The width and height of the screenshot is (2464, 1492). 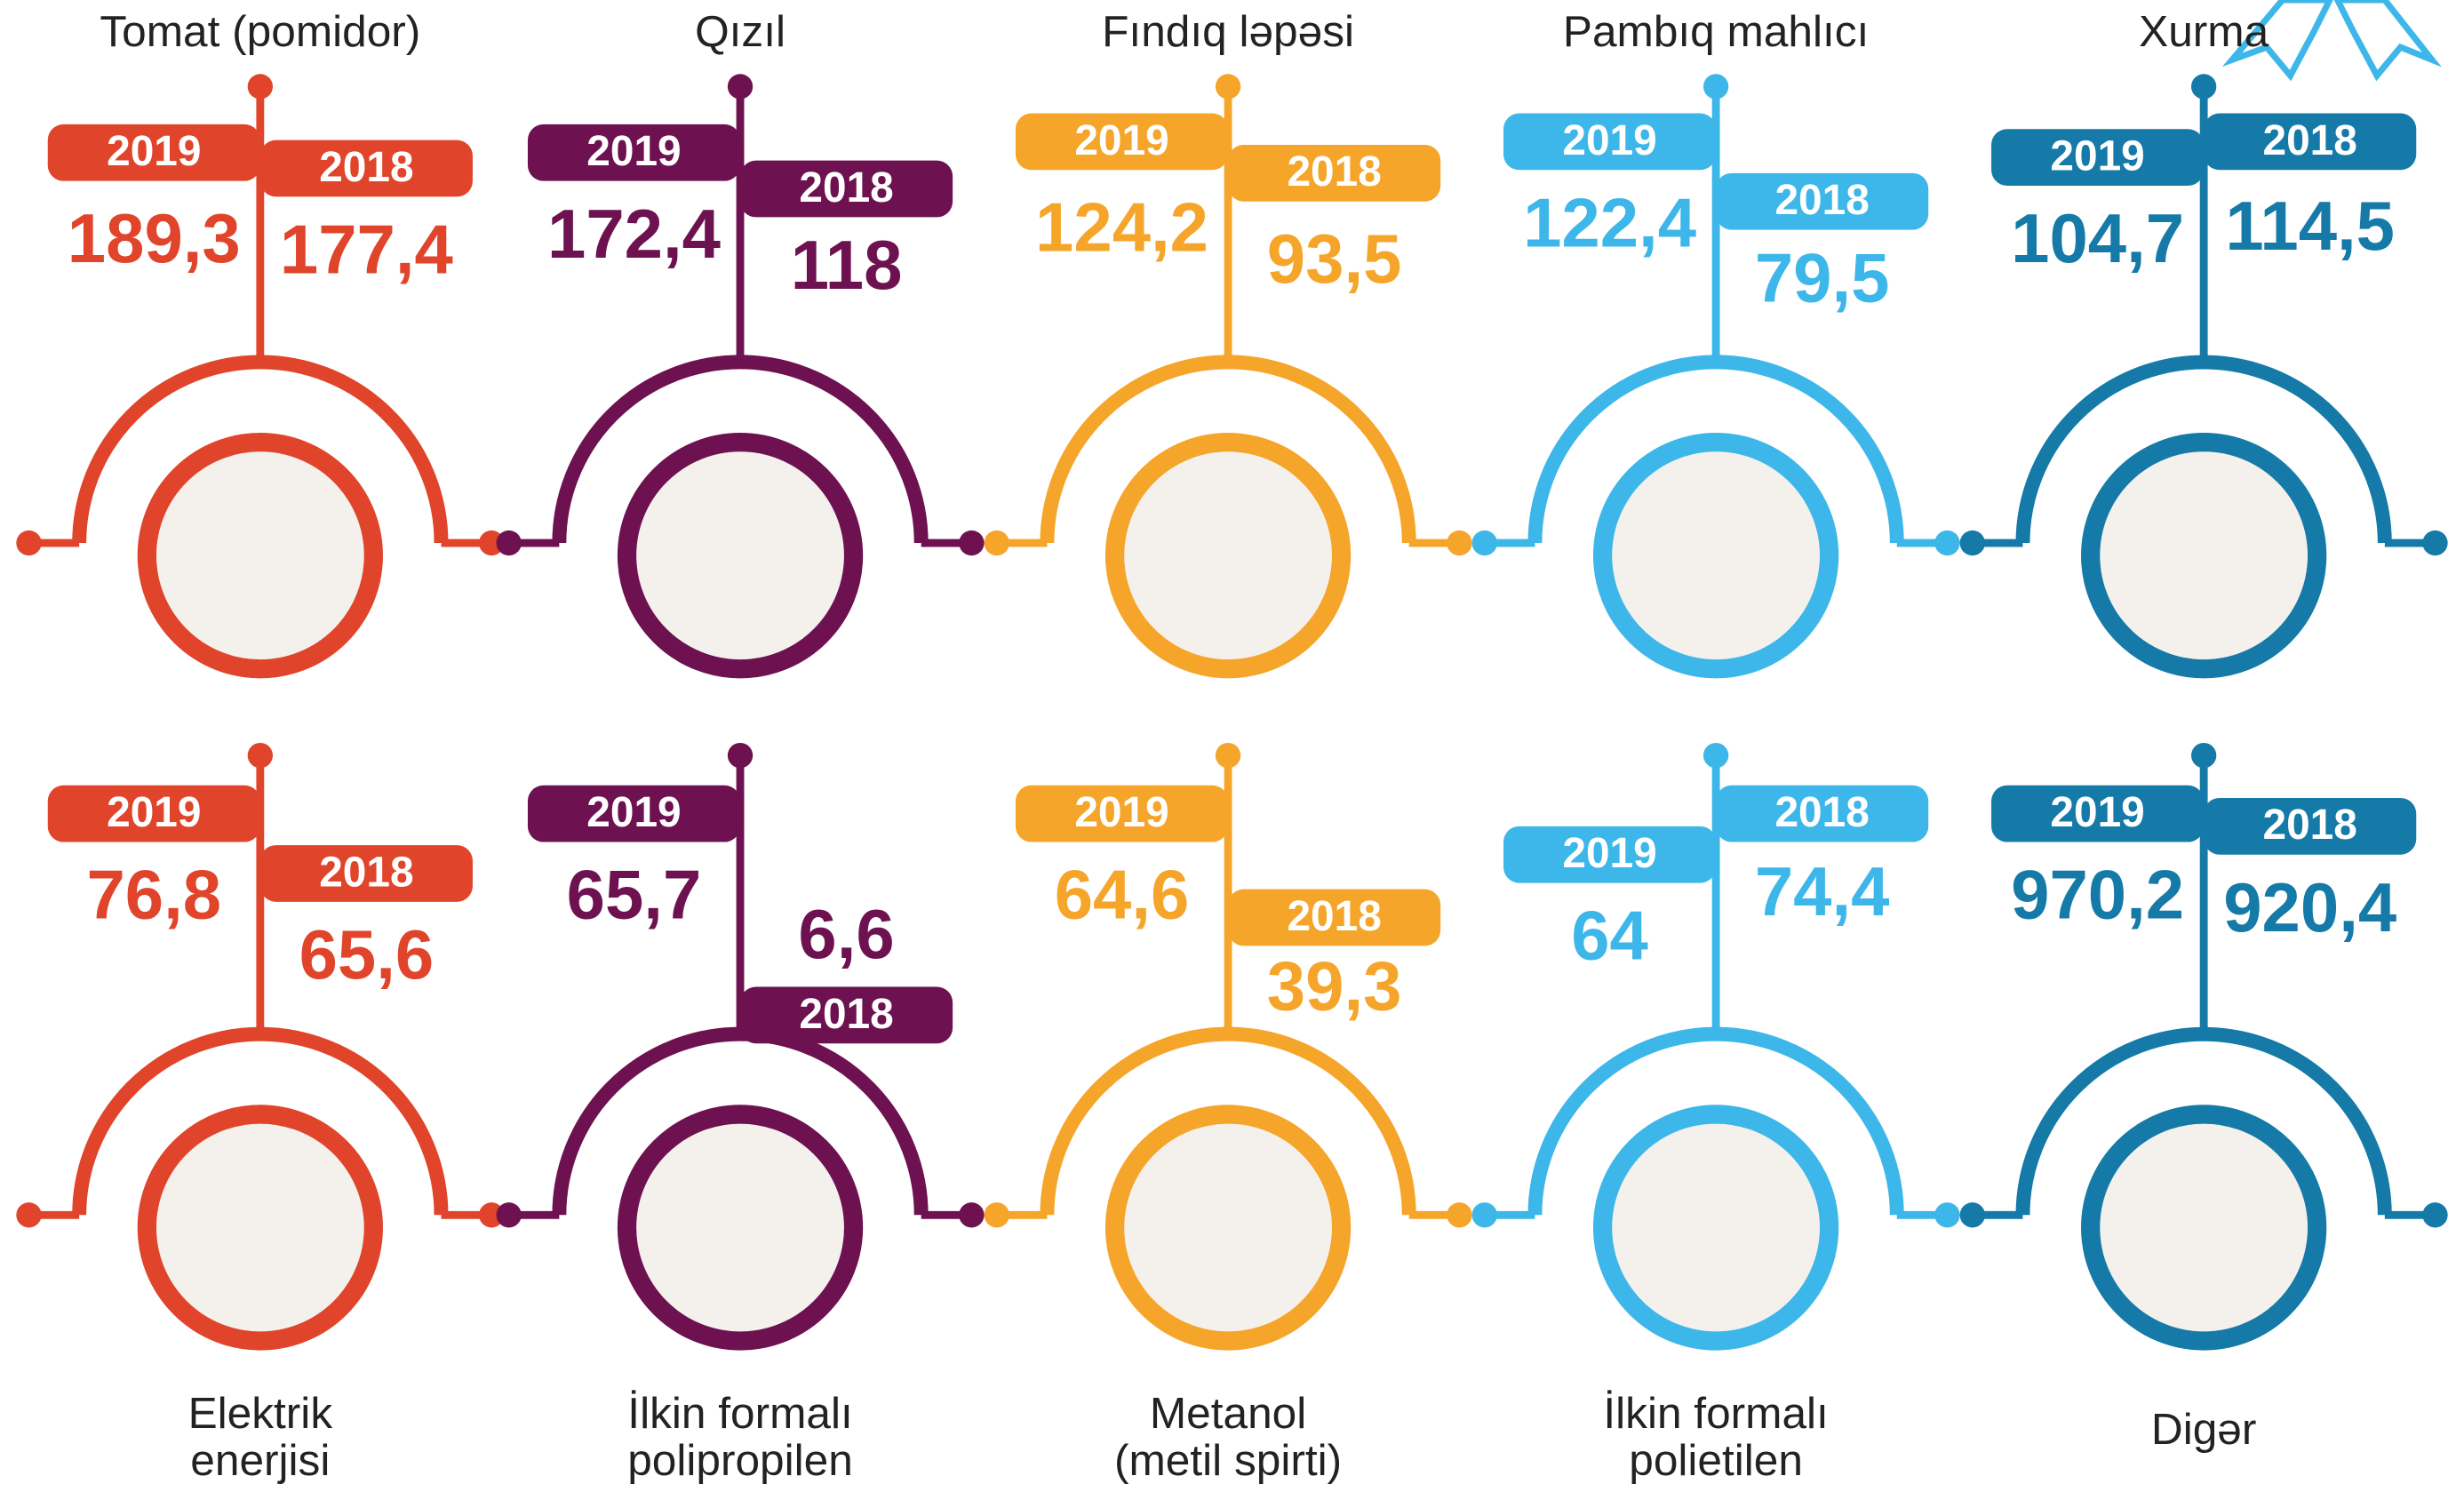 I want to click on item: 2019 2018 189,3 177,4 Tomat (pomidor), so click(x=260, y=342).